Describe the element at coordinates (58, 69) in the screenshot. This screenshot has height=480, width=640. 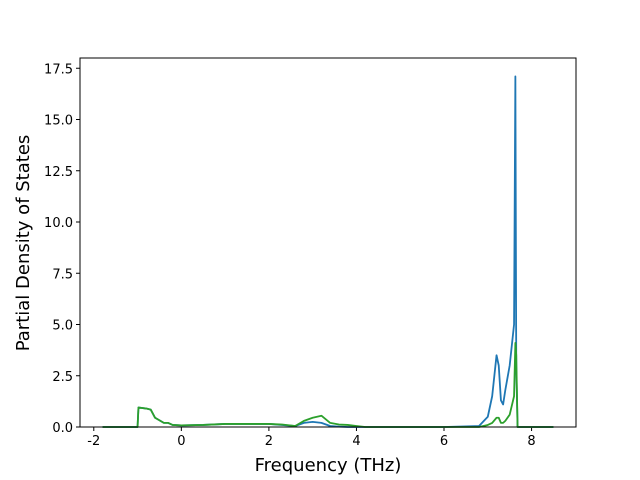
I see `y-tick-label: 17.5` at that location.